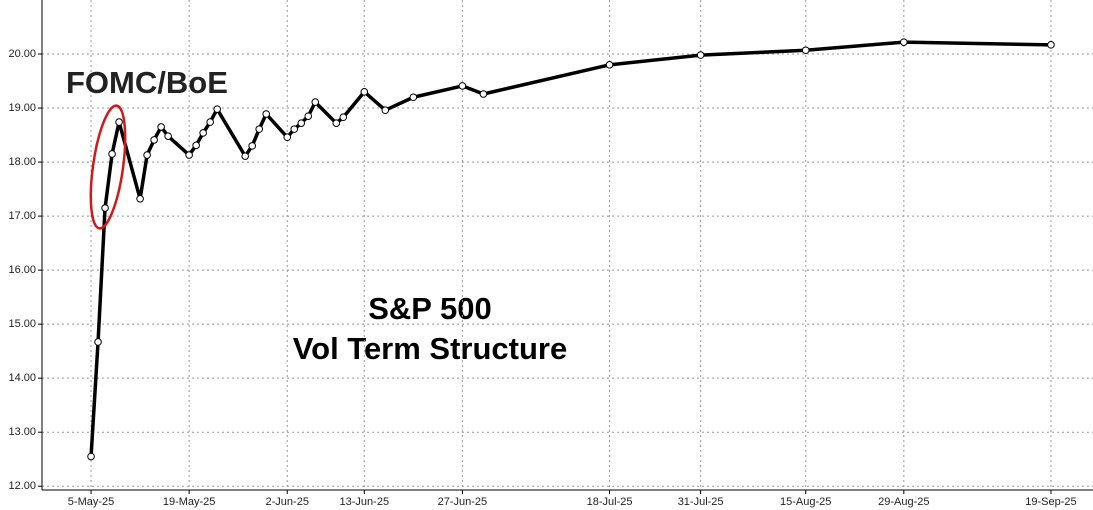  What do you see at coordinates (22, 486) in the screenshot?
I see `y-tick-label: 12.00` at bounding box center [22, 486].